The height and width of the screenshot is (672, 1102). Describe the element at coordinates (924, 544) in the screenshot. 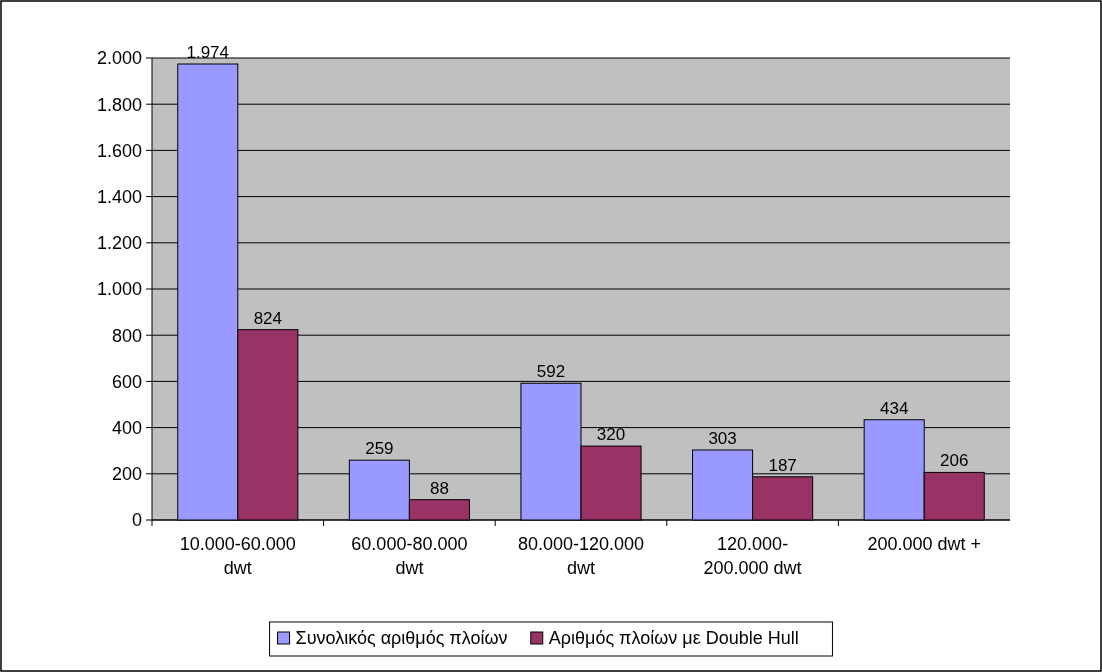

I see `x-tick-label: 200.000 dwt +` at that location.